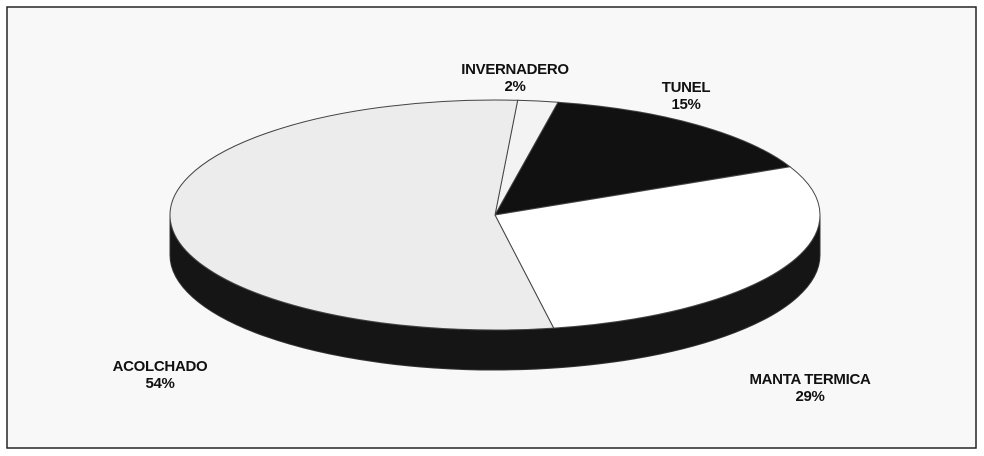 The width and height of the screenshot is (984, 456). What do you see at coordinates (686, 87) in the screenshot?
I see `slice-label: TUNEL` at bounding box center [686, 87].